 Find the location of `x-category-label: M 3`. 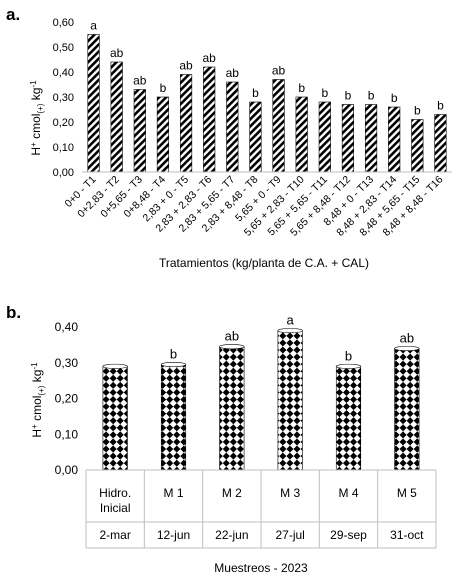

x-category-label: M 3 is located at coordinates (290, 493).